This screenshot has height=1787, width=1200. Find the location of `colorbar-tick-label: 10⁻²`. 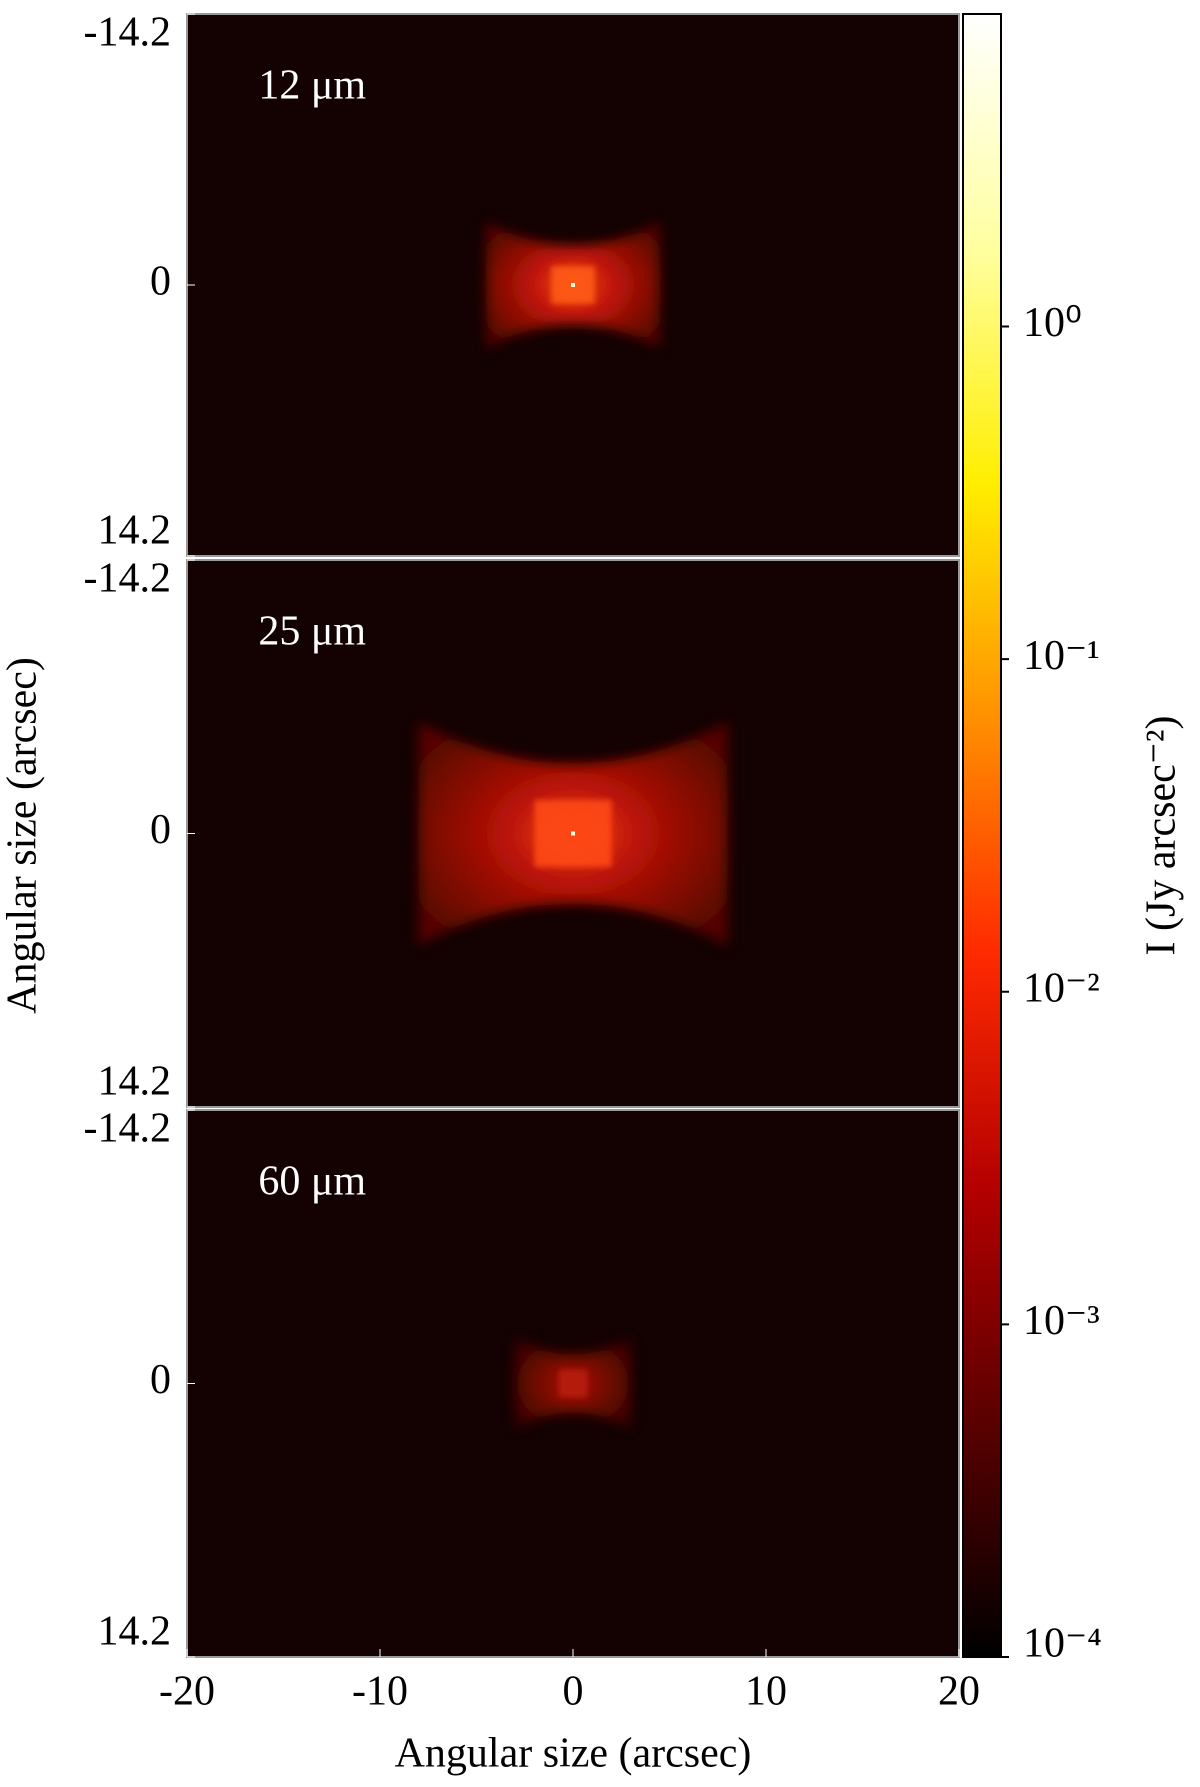

colorbar-tick-label: 10⁻² is located at coordinates (1061, 988).